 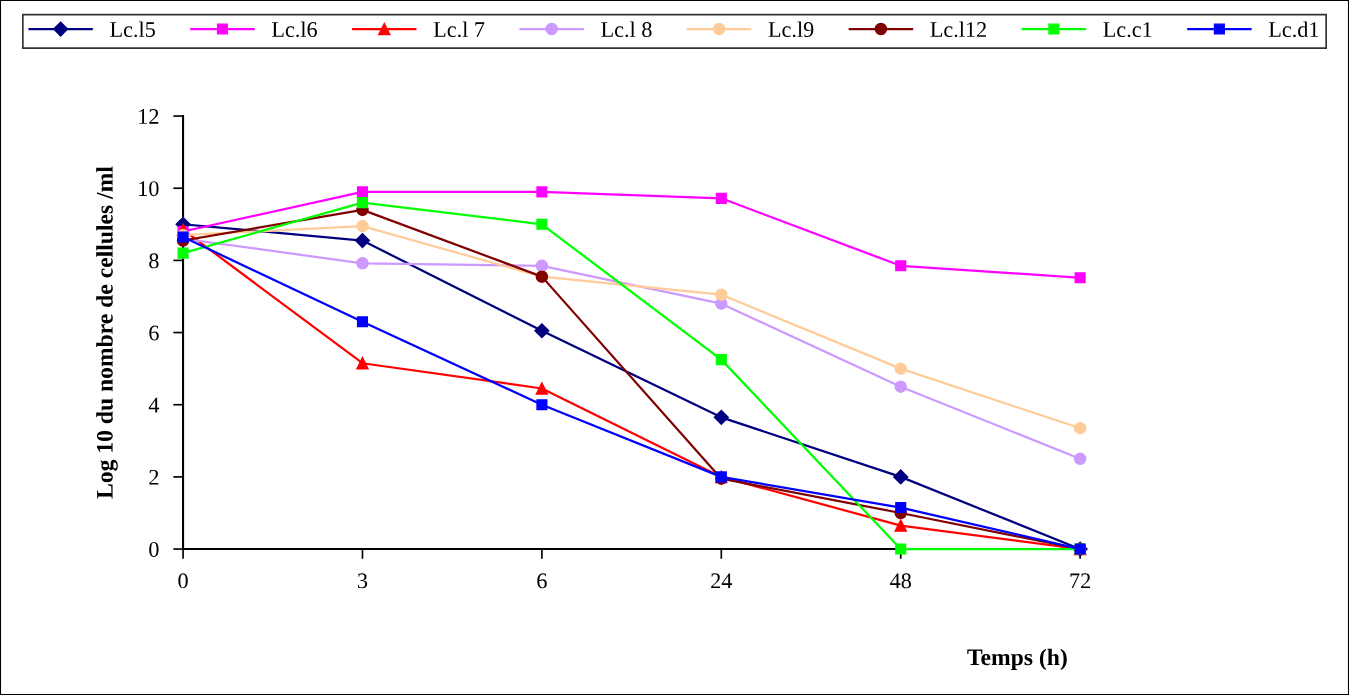 I want to click on x-tick-label: 48, so click(x=900, y=581).